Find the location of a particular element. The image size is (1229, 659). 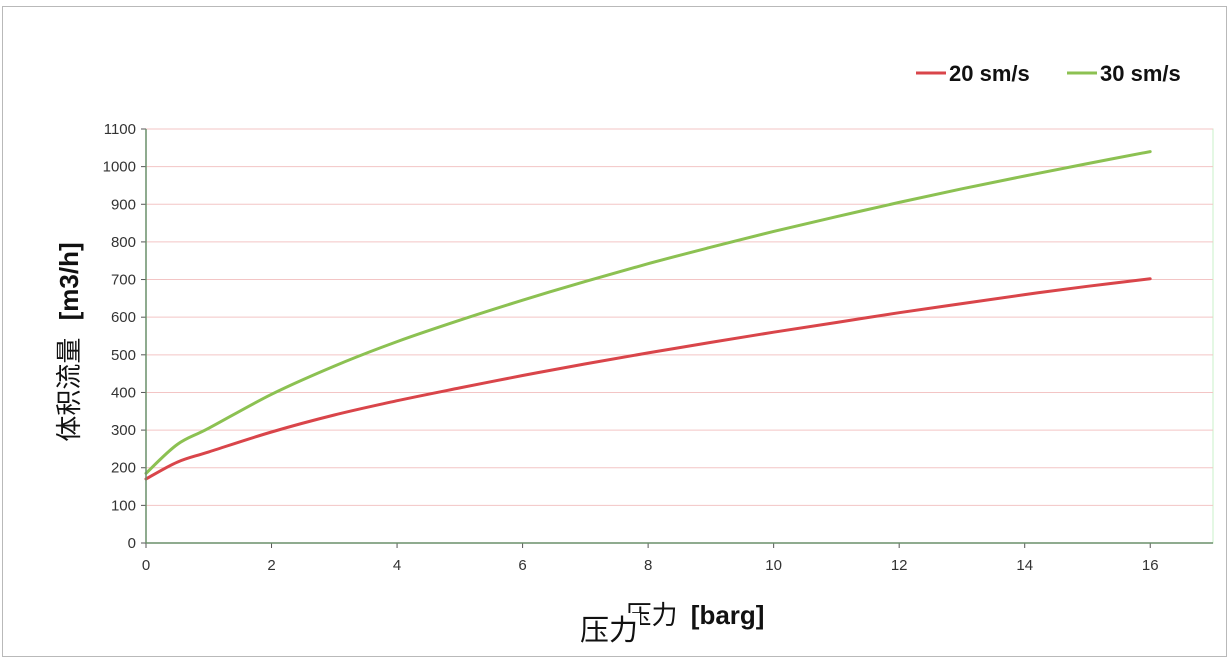

y-tick-label-700: 700 is located at coordinates (123, 280).